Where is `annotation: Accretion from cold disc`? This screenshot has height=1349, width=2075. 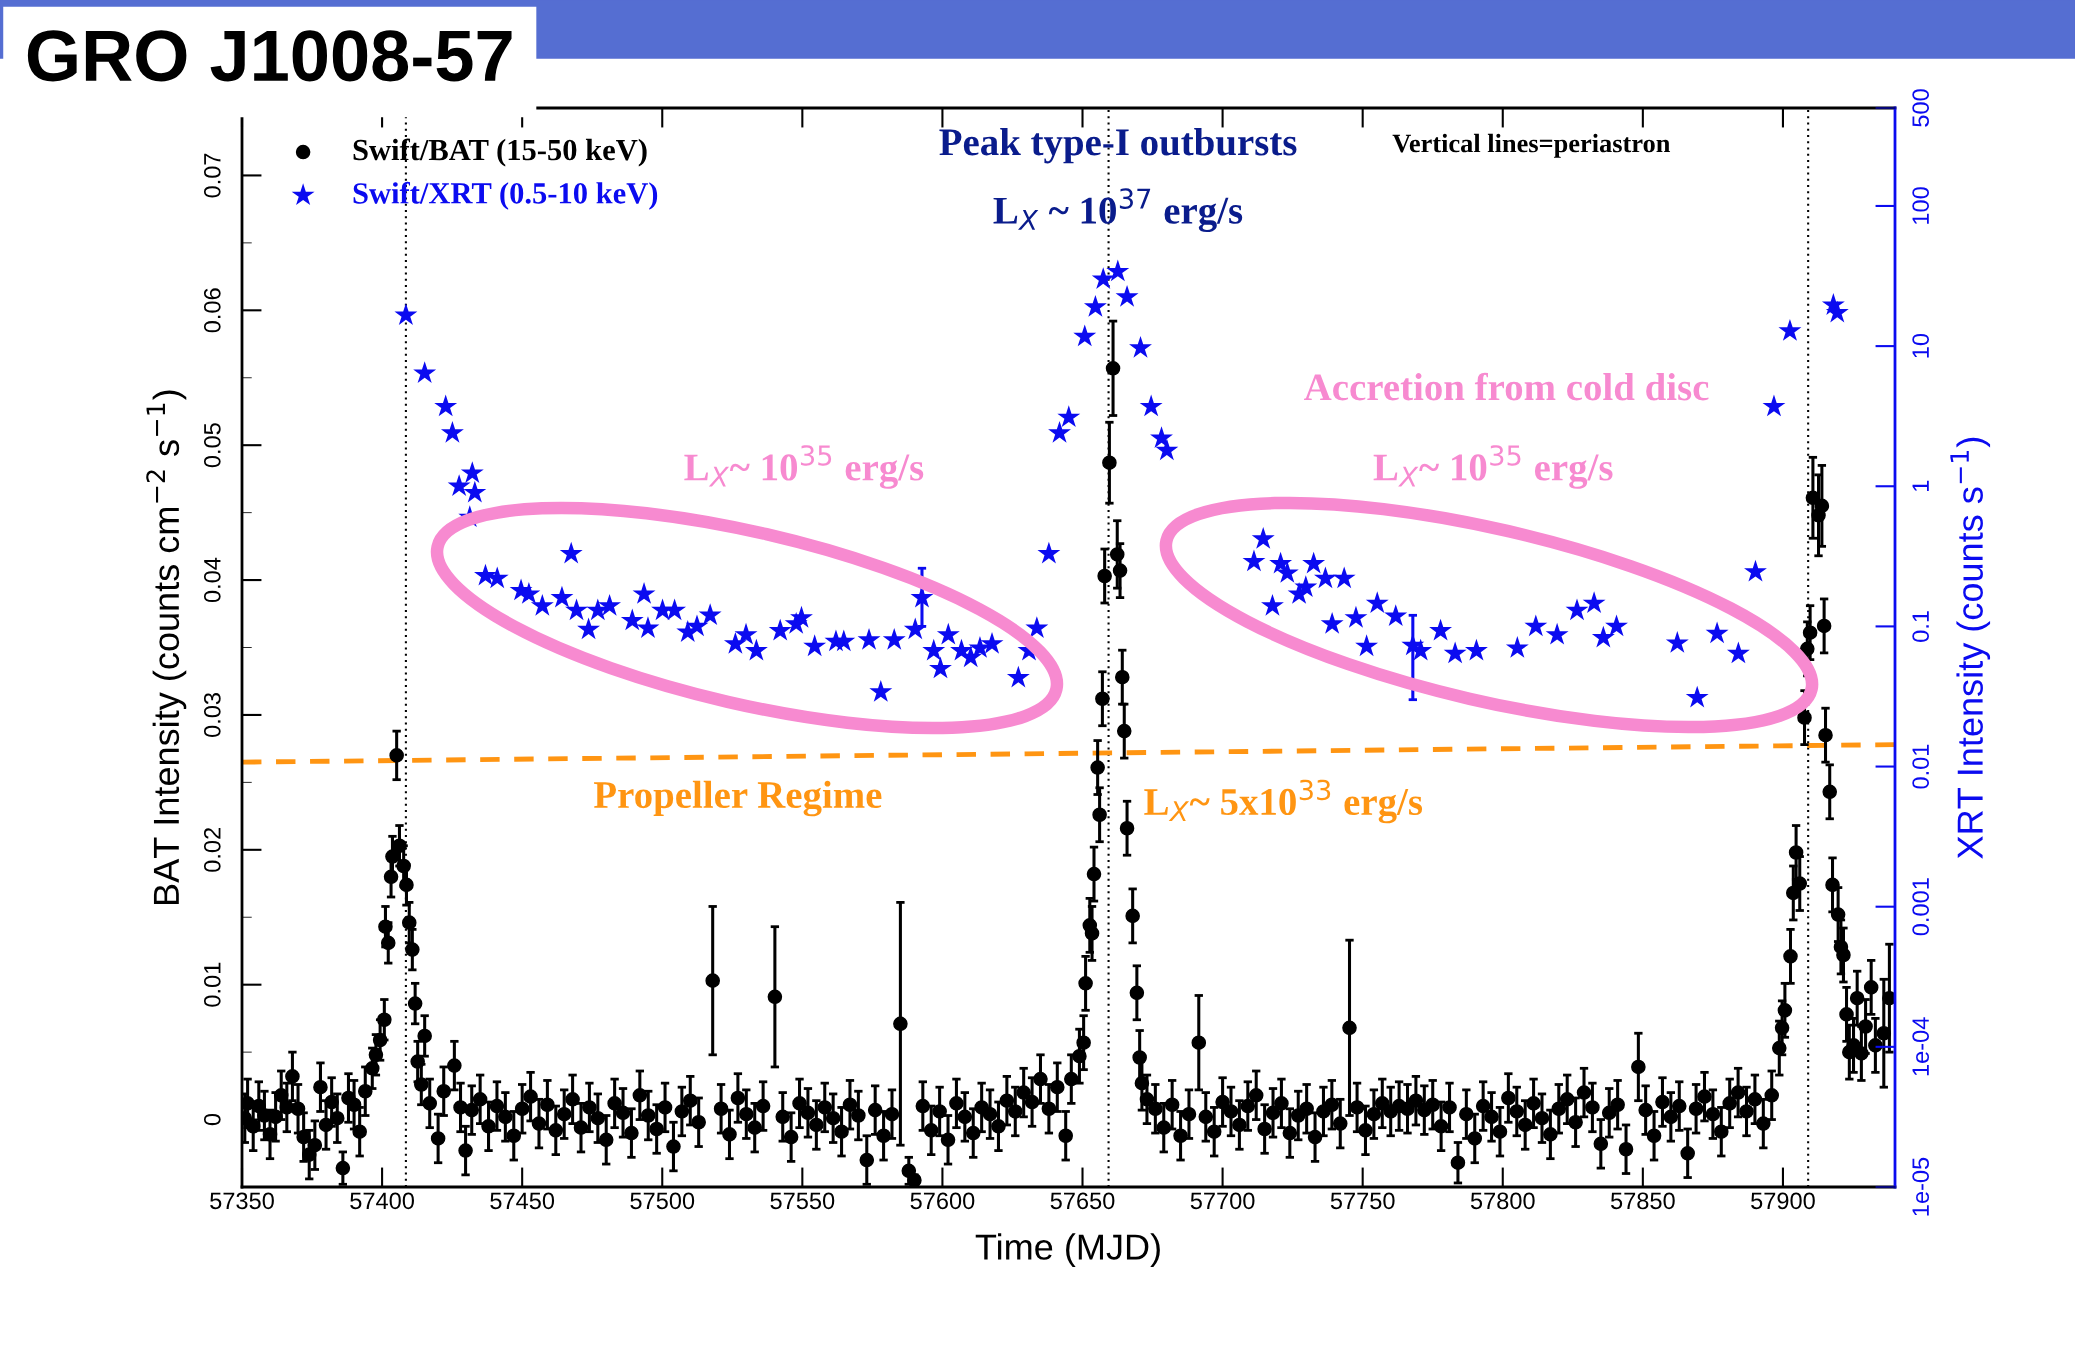
annotation: Accretion from cold disc is located at coordinates (1506, 386).